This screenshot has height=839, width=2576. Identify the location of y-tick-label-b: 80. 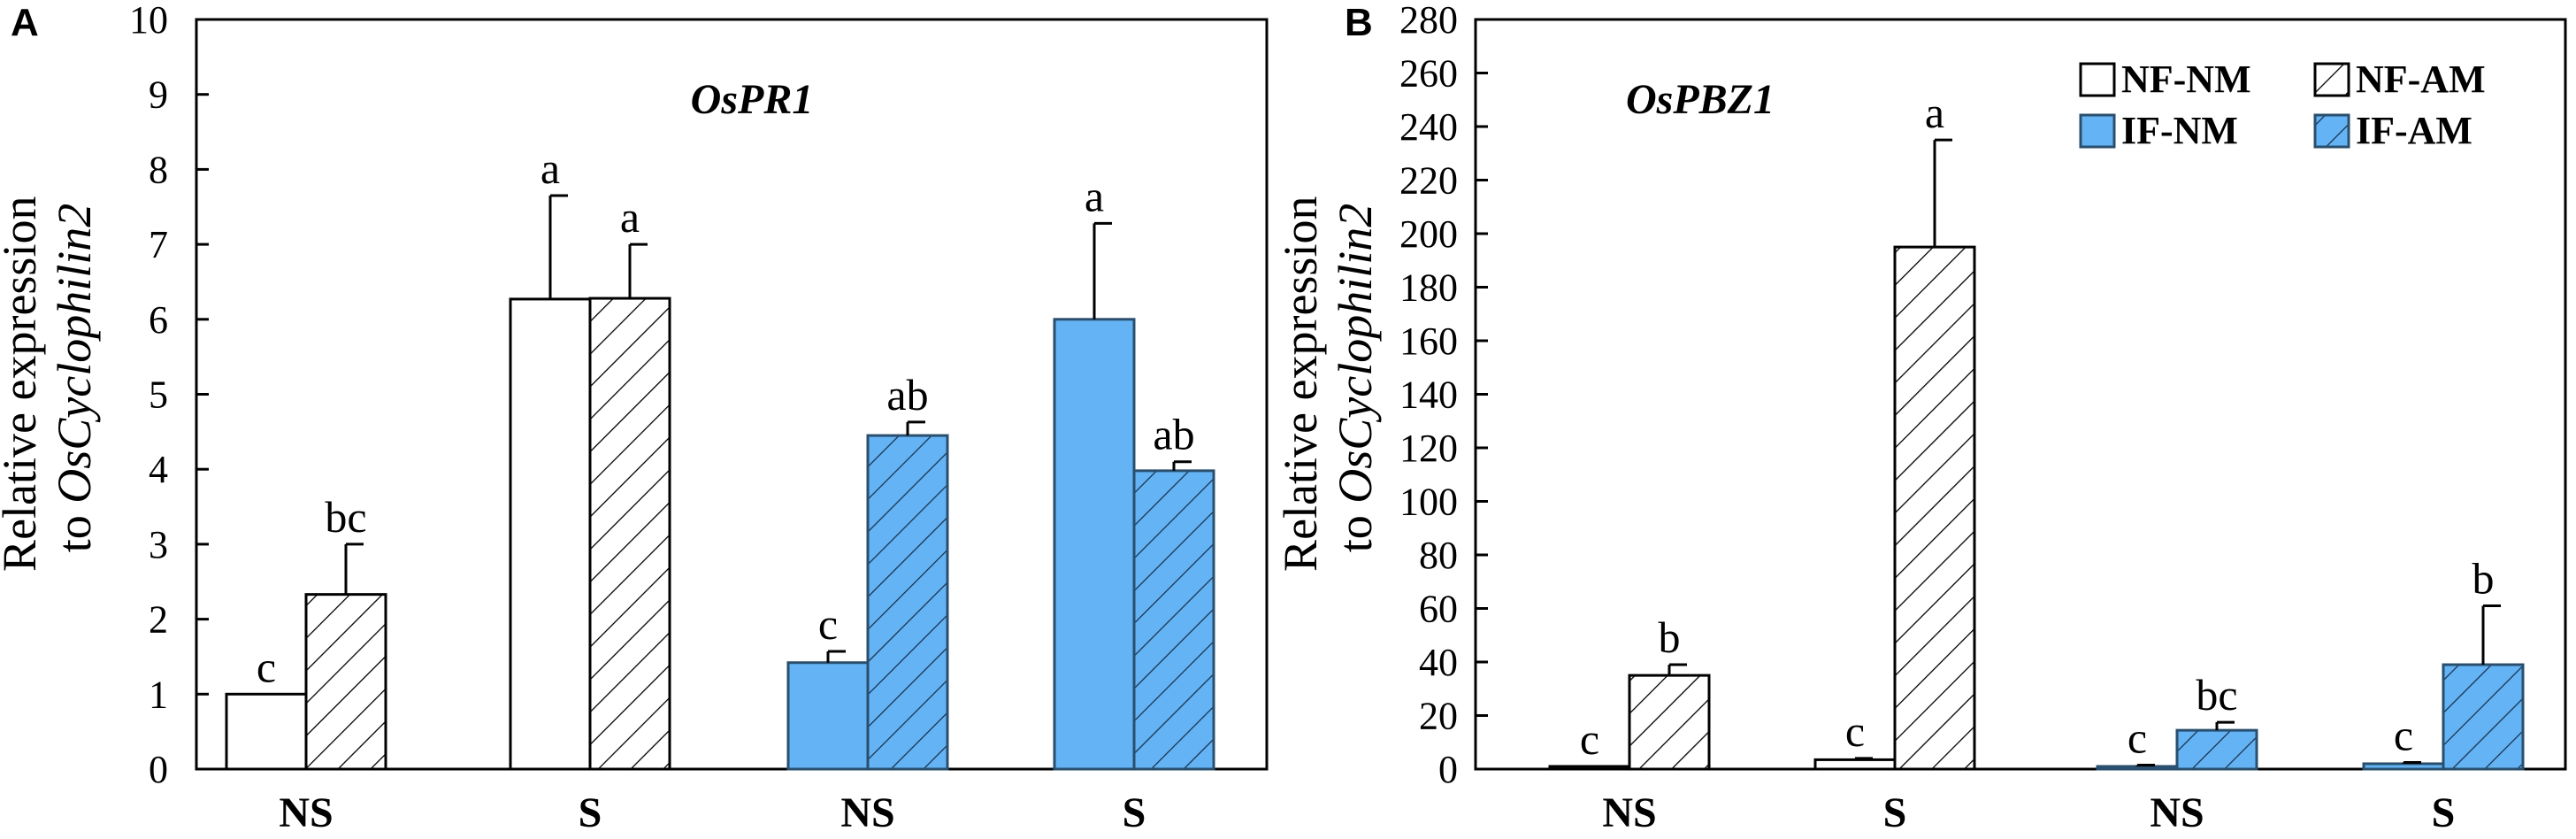
(1438, 555).